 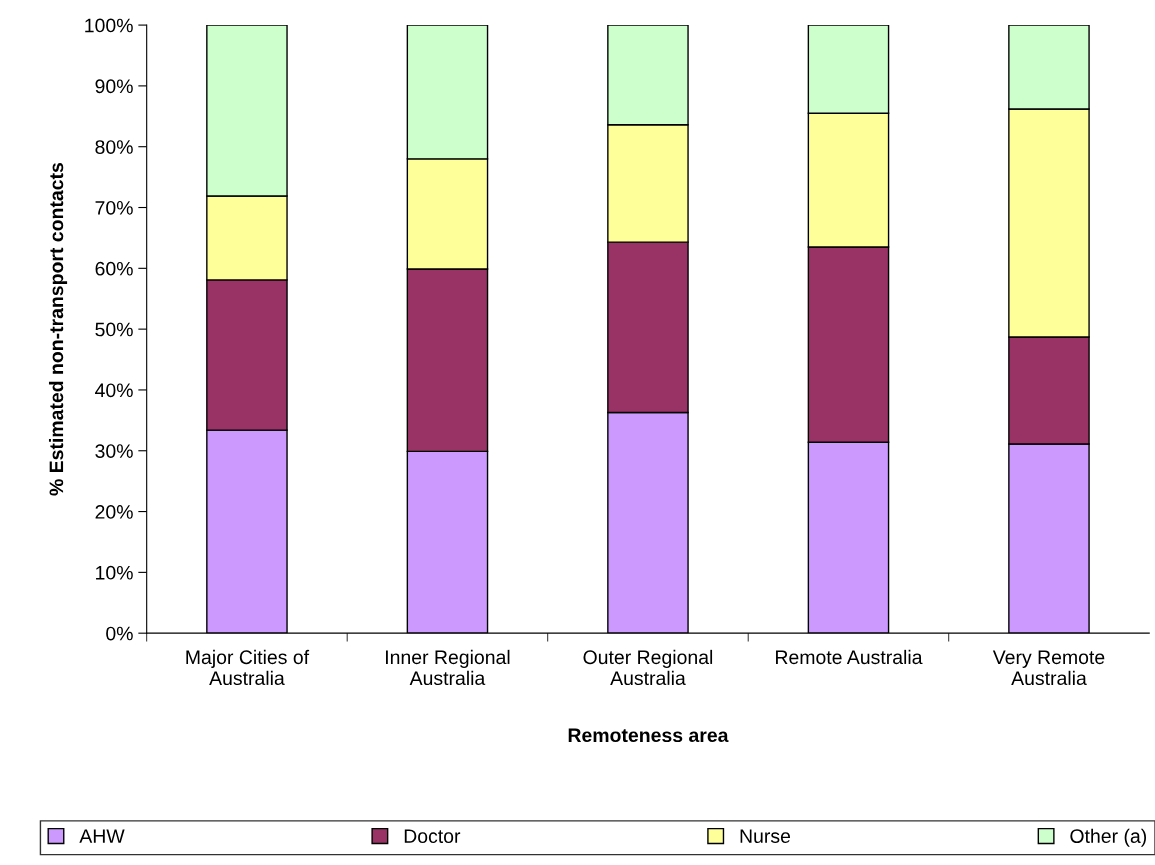 What do you see at coordinates (109, 25) in the screenshot?
I see `y-tick-label: 100%` at bounding box center [109, 25].